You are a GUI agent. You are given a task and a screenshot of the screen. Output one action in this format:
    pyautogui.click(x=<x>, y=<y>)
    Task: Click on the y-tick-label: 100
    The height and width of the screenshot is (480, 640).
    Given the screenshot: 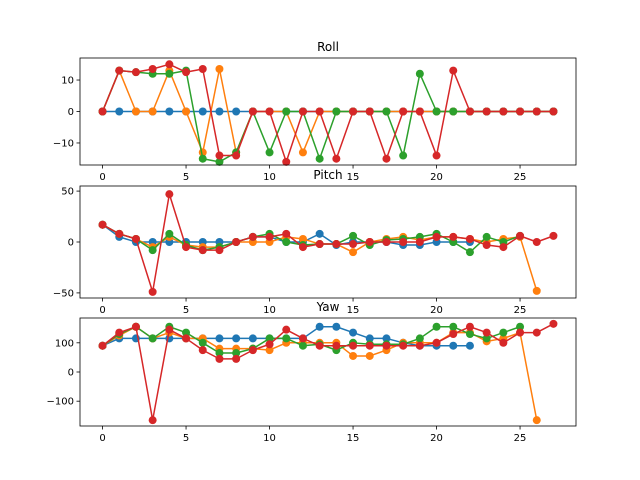 What is the action you would take?
    pyautogui.click(x=64, y=343)
    